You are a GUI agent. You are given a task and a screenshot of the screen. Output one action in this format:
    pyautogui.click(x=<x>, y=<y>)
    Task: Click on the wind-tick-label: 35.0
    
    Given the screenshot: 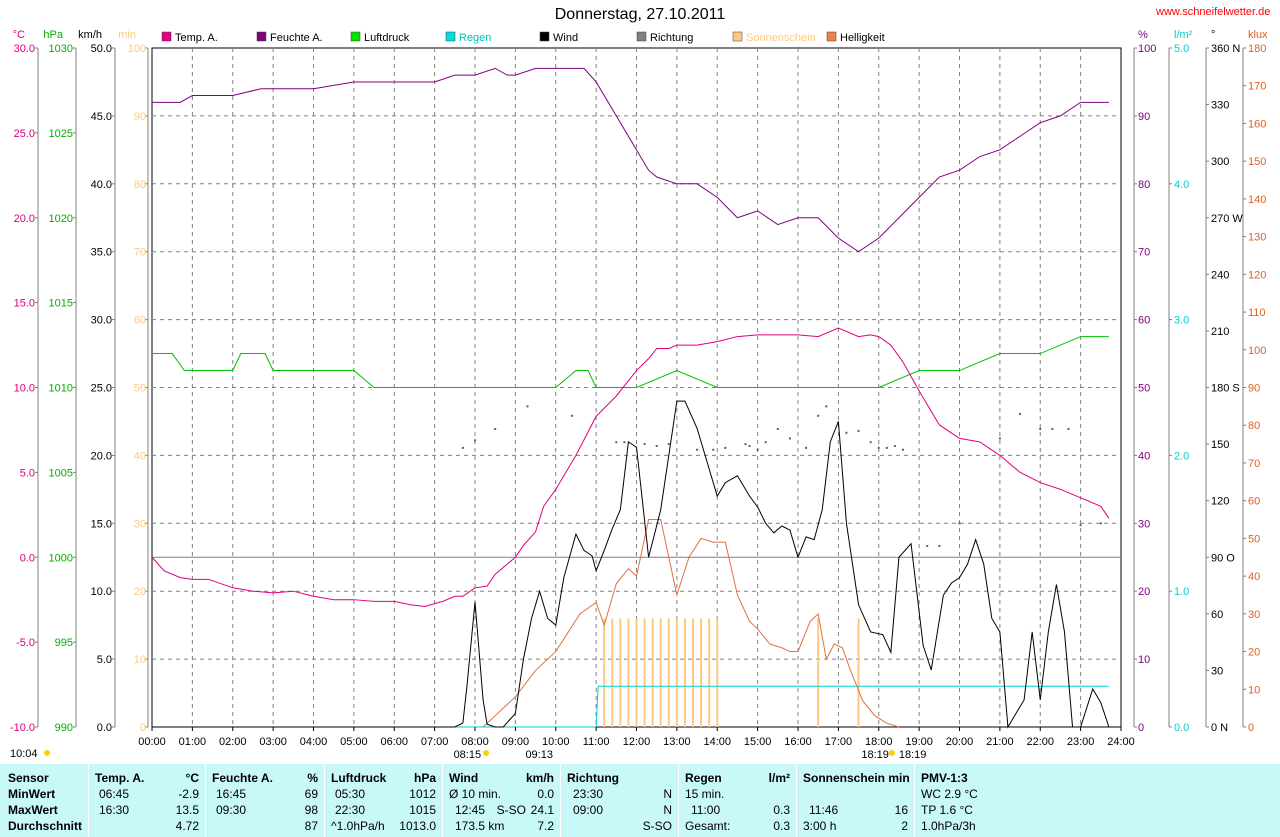 What is the action you would take?
    pyautogui.click(x=101, y=253)
    